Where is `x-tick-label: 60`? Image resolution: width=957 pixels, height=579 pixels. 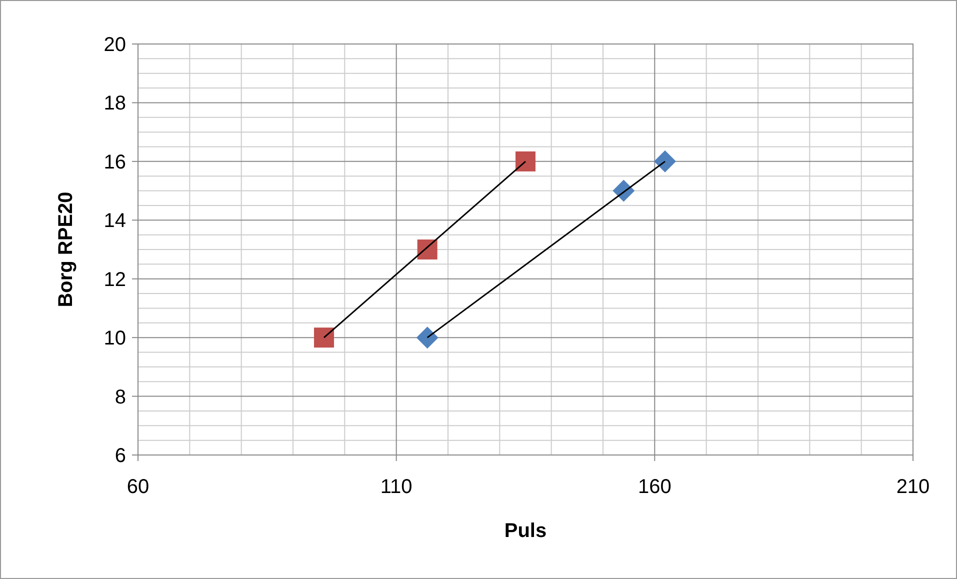 x-tick-label: 60 is located at coordinates (138, 487).